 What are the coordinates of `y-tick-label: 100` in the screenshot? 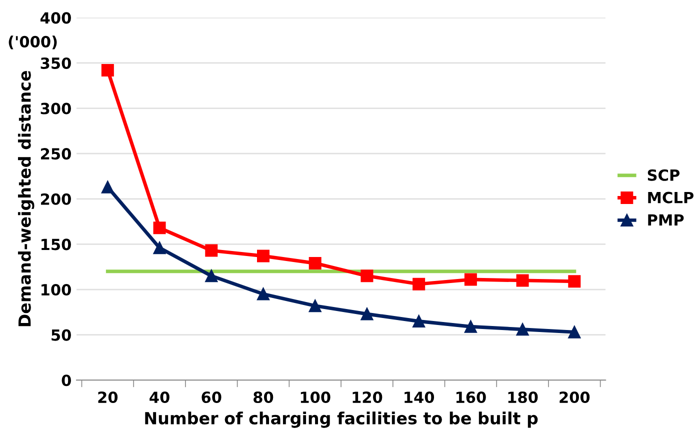 It's located at (56, 290).